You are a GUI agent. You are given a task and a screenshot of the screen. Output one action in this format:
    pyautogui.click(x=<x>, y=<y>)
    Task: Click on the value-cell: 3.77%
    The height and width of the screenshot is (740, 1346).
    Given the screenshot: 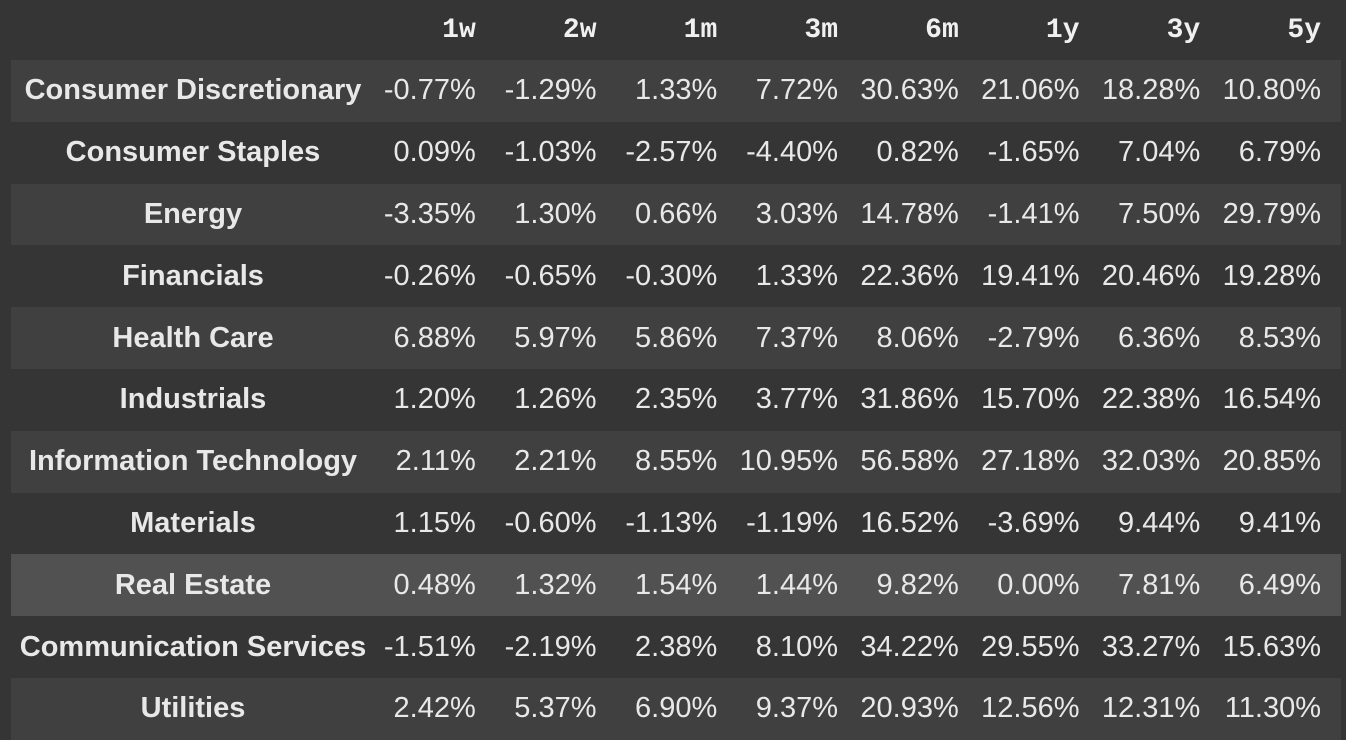 What is the action you would take?
    pyautogui.click(x=796, y=399)
    